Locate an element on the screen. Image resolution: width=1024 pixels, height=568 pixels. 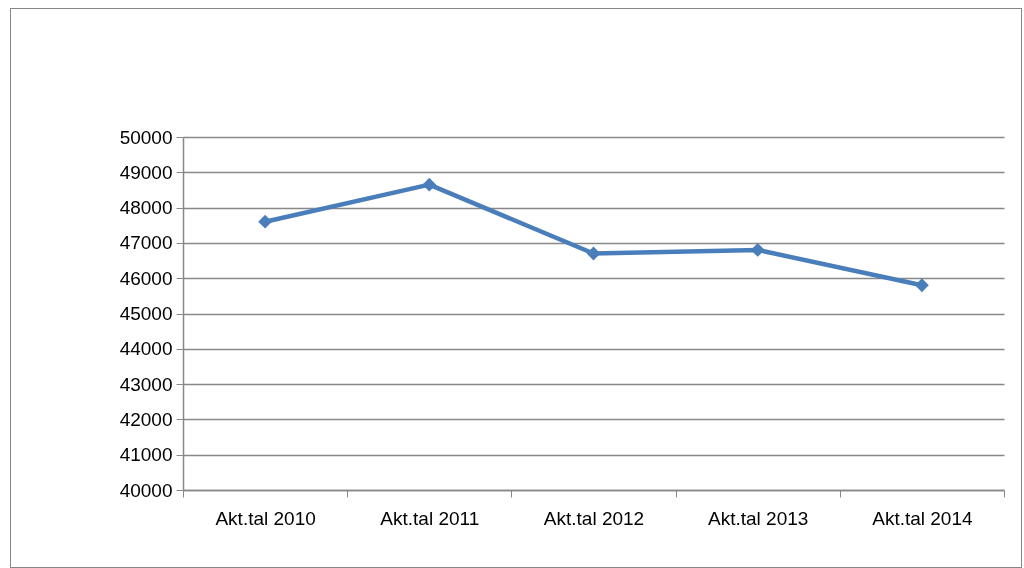
y-tick-label: 48000 is located at coordinates (146, 208).